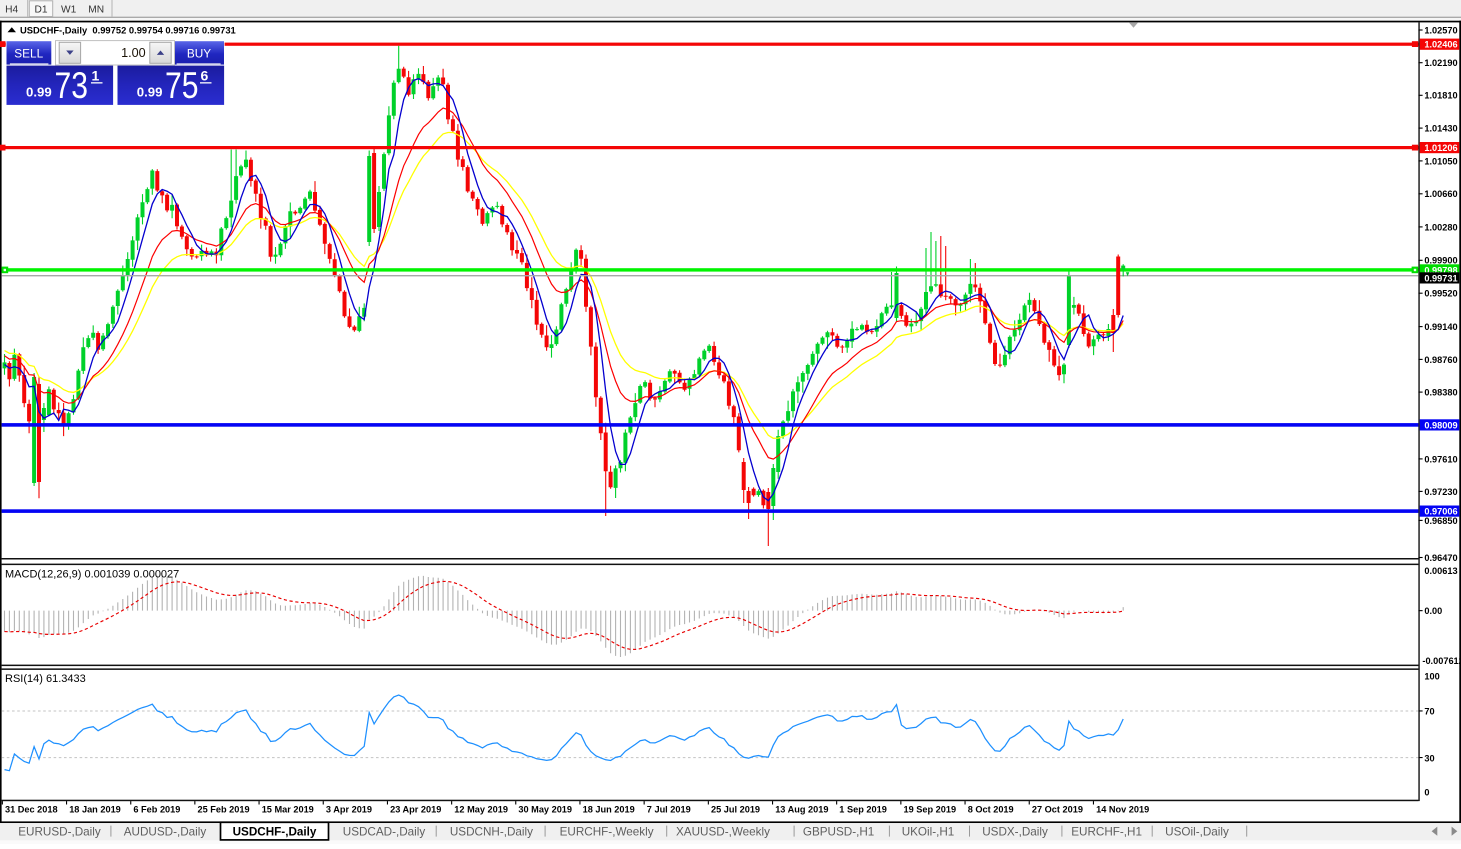 Image resolution: width=1461 pixels, height=849 pixels. I want to click on svg-text: 0.97230, so click(1440, 492).